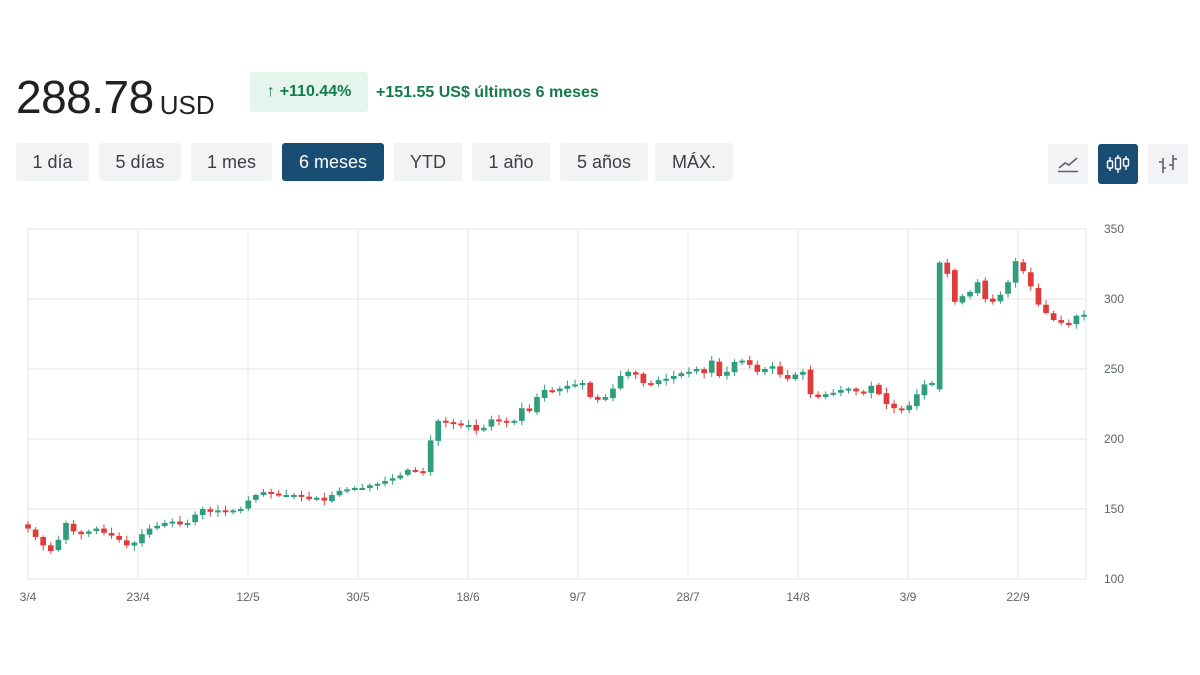 This screenshot has height=675, width=1200. I want to click on ohlc-chart-button, so click(1168, 164).